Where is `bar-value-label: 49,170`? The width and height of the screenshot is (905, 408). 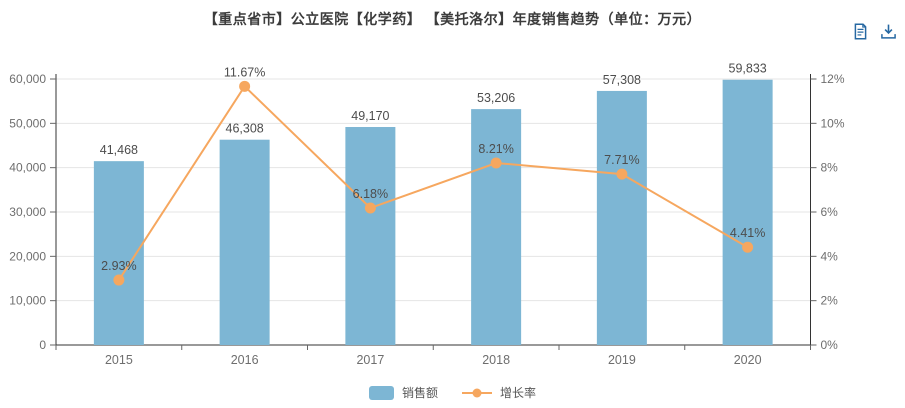
bar-value-label: 49,170 is located at coordinates (370, 116).